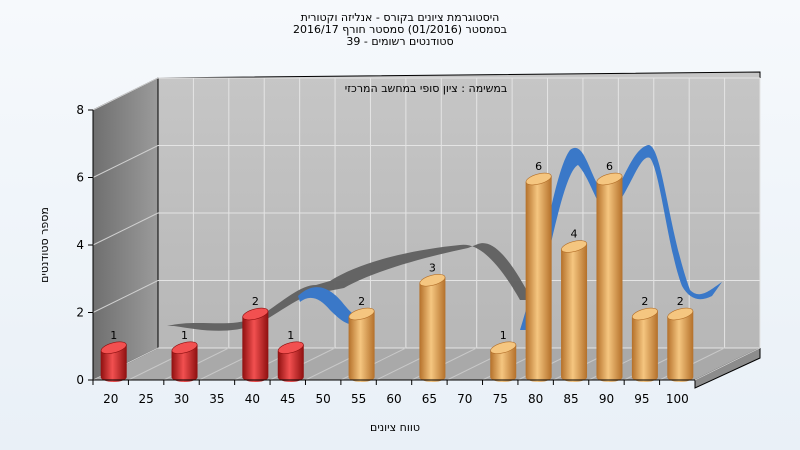 The width and height of the screenshot is (800, 450). What do you see at coordinates (110, 399) in the screenshot?
I see `x-tick-label: 20` at bounding box center [110, 399].